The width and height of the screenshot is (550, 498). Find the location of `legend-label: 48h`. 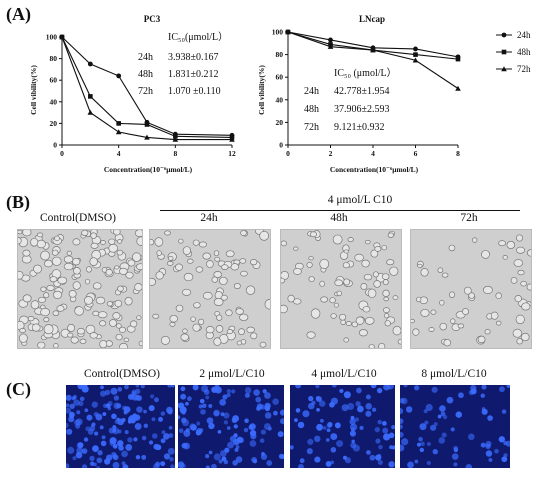

legend-label: 48h is located at coordinates (524, 52).